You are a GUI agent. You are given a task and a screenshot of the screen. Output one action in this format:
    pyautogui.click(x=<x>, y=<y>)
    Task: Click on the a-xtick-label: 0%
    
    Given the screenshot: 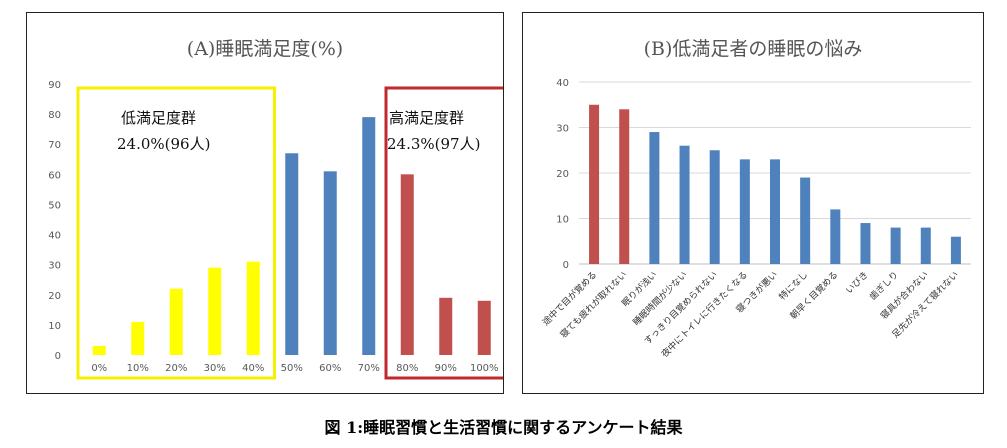 What is the action you would take?
    pyautogui.click(x=99, y=368)
    